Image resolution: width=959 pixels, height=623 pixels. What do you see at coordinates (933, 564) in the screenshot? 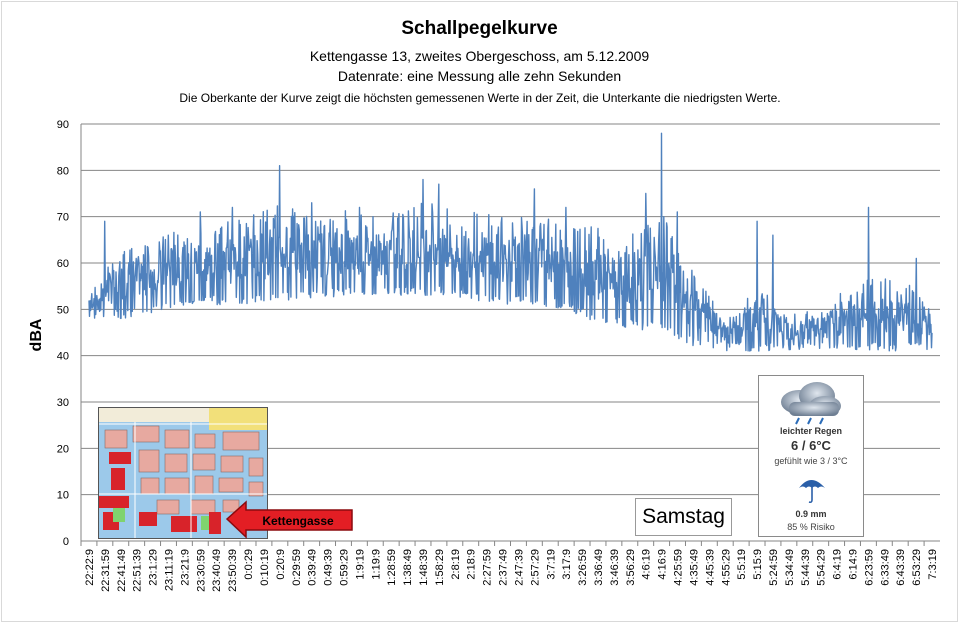
I see `x-tick-label: 7:3:19` at bounding box center [933, 564].